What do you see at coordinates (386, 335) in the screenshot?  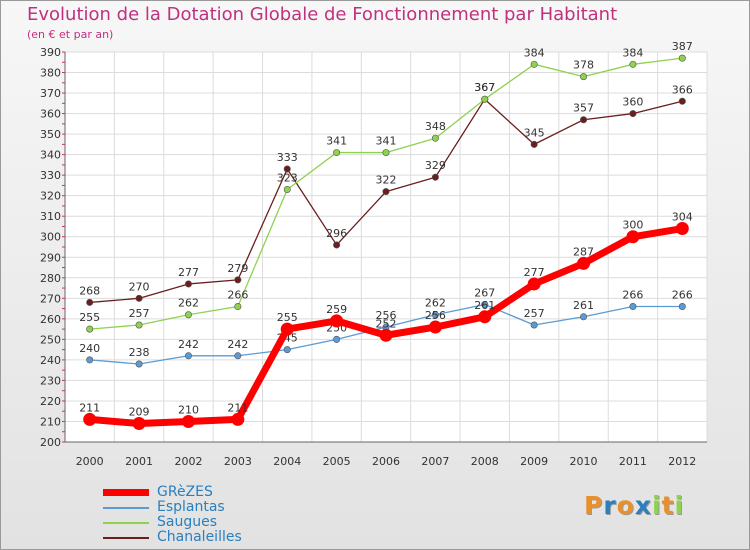 I see `data-point-grèzes-2006` at bounding box center [386, 335].